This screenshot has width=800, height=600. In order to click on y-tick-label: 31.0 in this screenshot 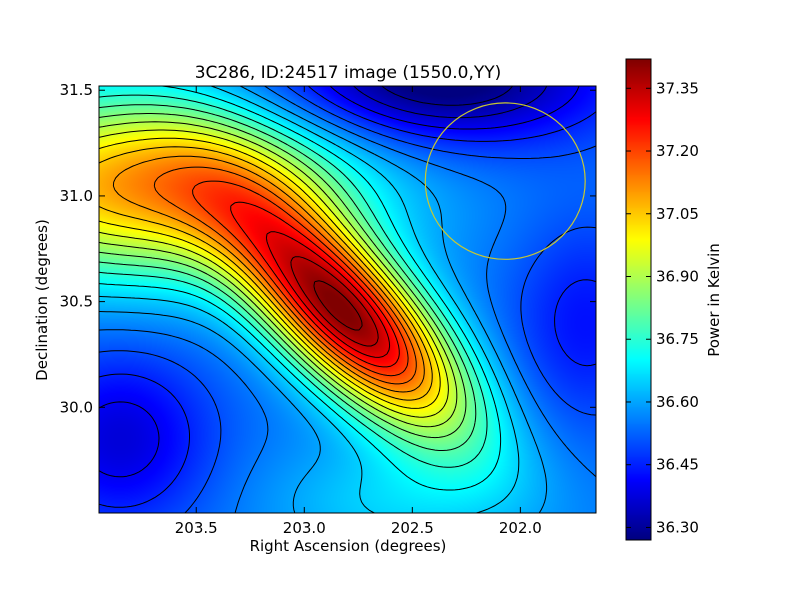, I will do `click(76, 196)`.